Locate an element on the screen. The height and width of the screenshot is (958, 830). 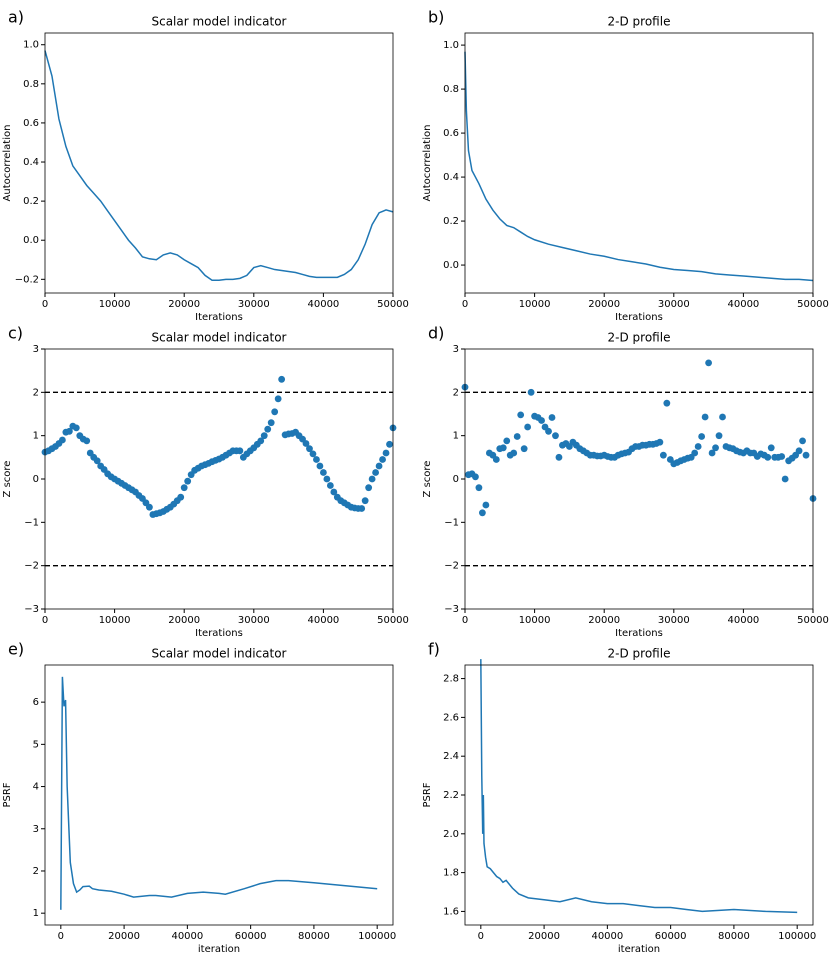
y-tick-label: 1.6 is located at coordinates (451, 911).